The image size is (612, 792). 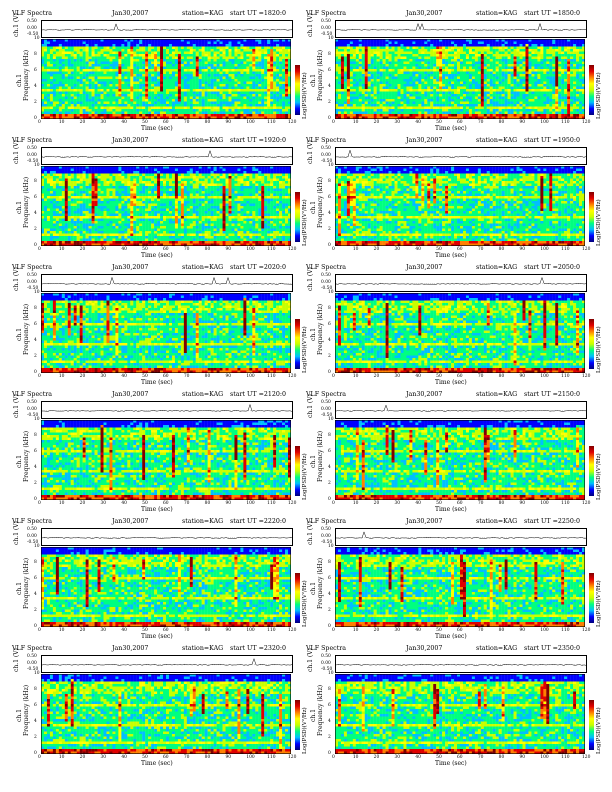 What do you see at coordinates (167, 27) in the screenshot?
I see `waveform-trace` at bounding box center [167, 27].